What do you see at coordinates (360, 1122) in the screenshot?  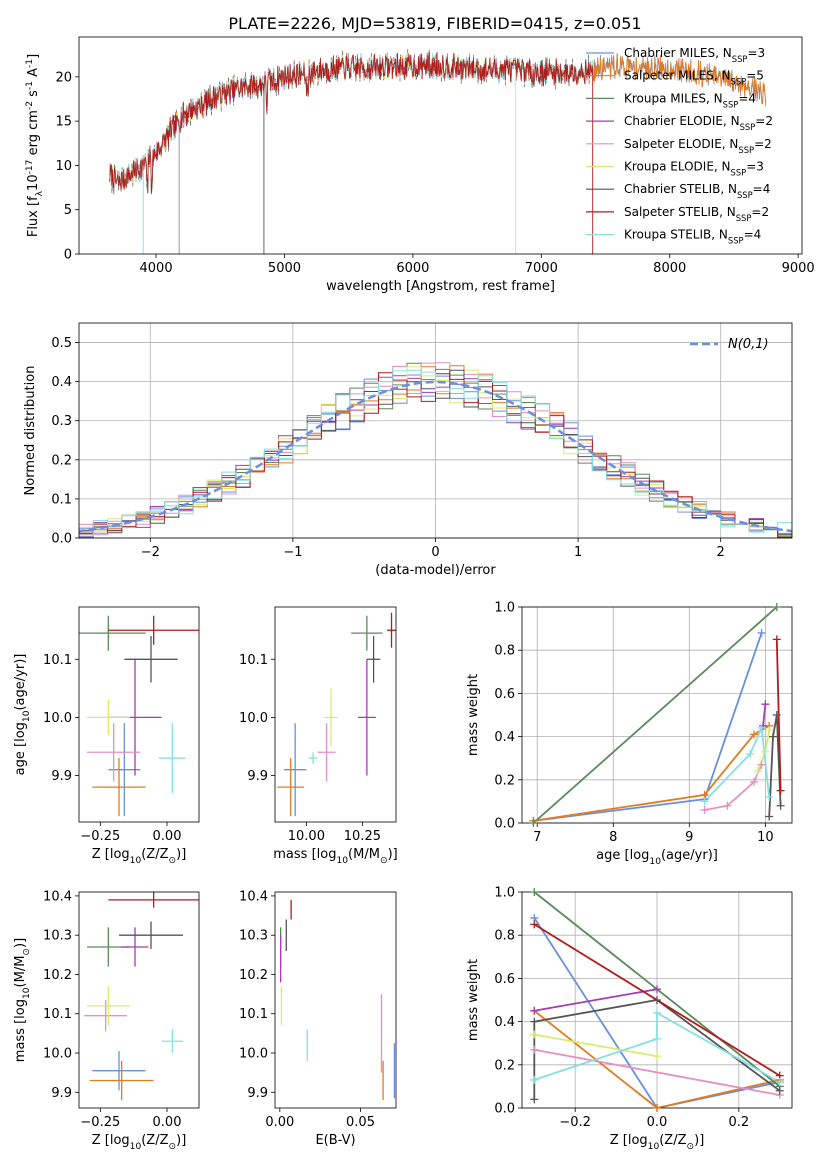 I see `x-tick-label: 0.05` at bounding box center [360, 1122].